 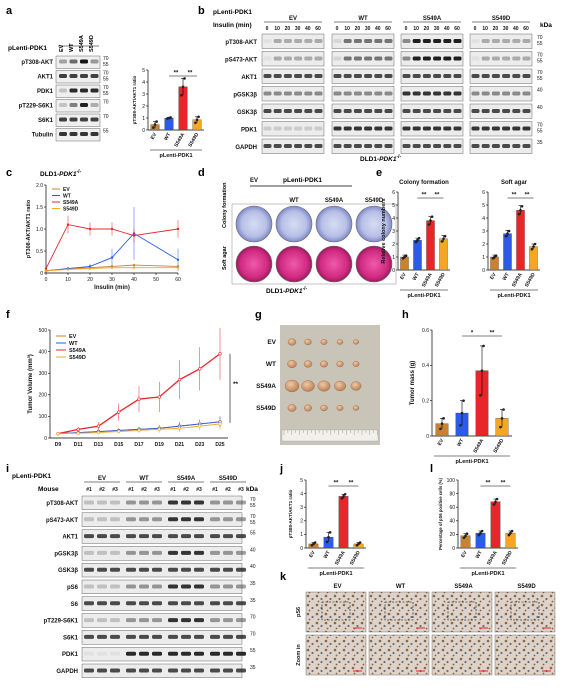 I want to click on legend-label: WT, so click(x=67, y=196).